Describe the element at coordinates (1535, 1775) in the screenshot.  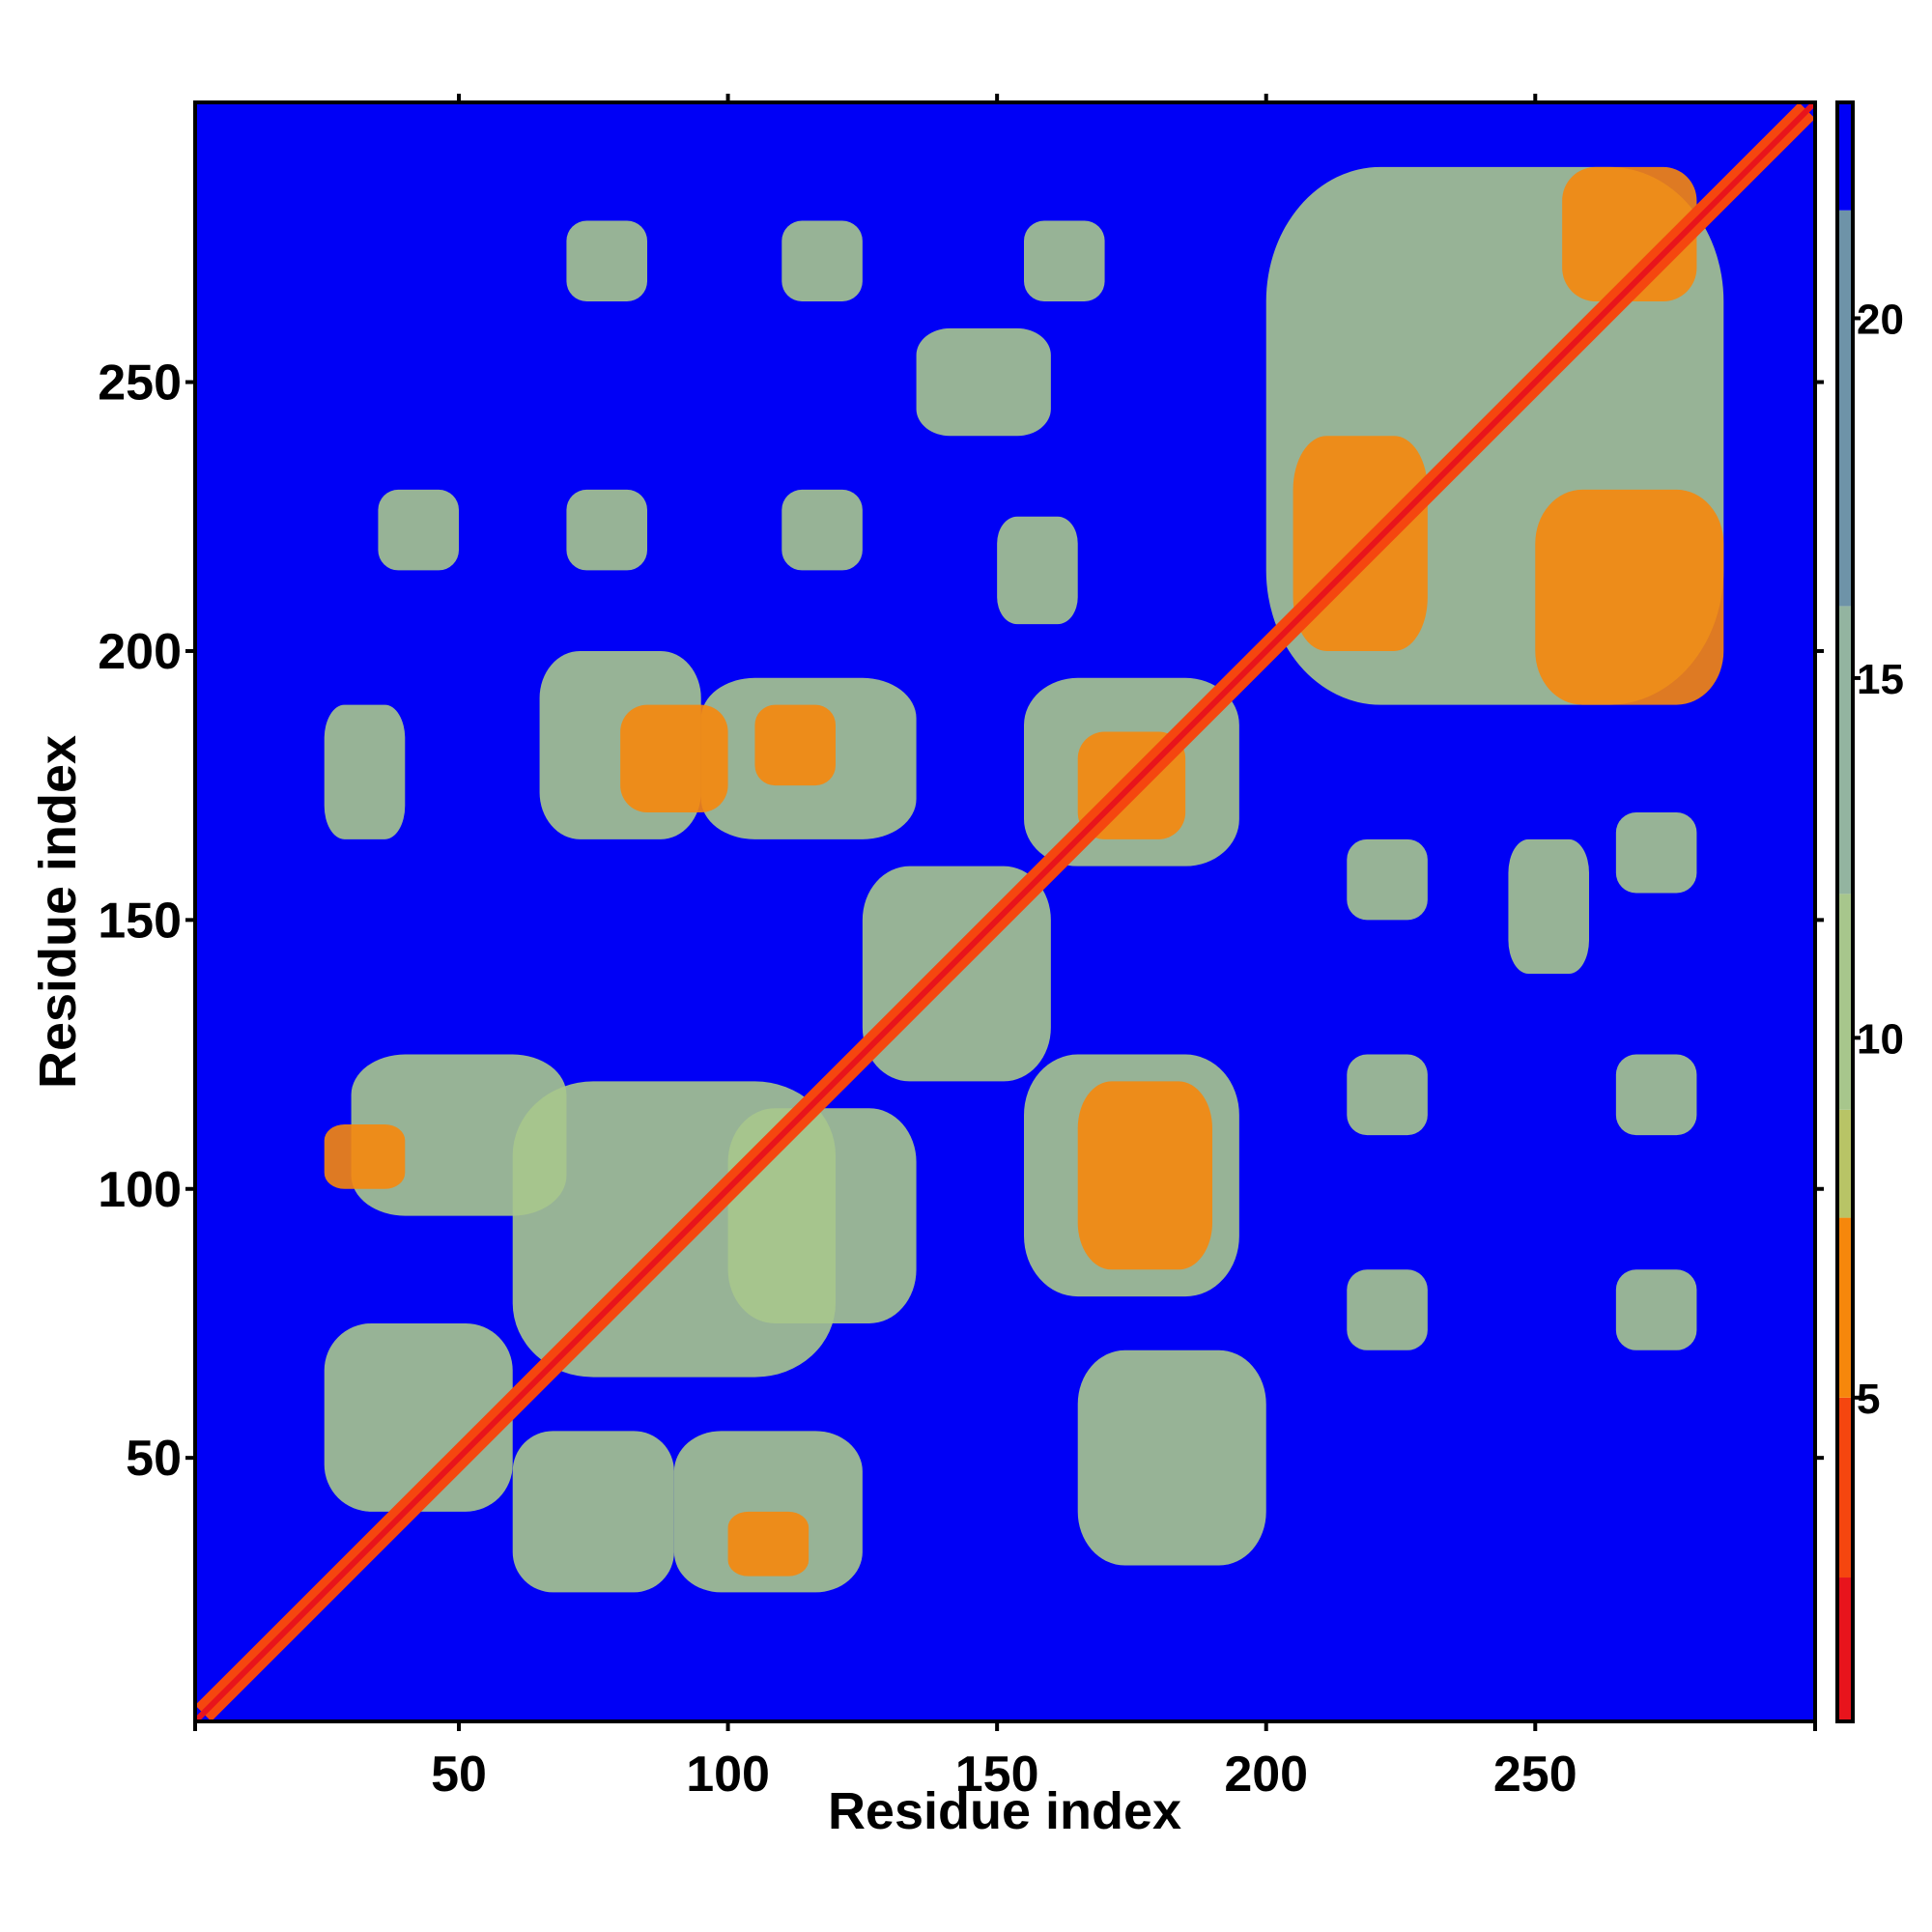
I see `x-tick-label: 250` at that location.